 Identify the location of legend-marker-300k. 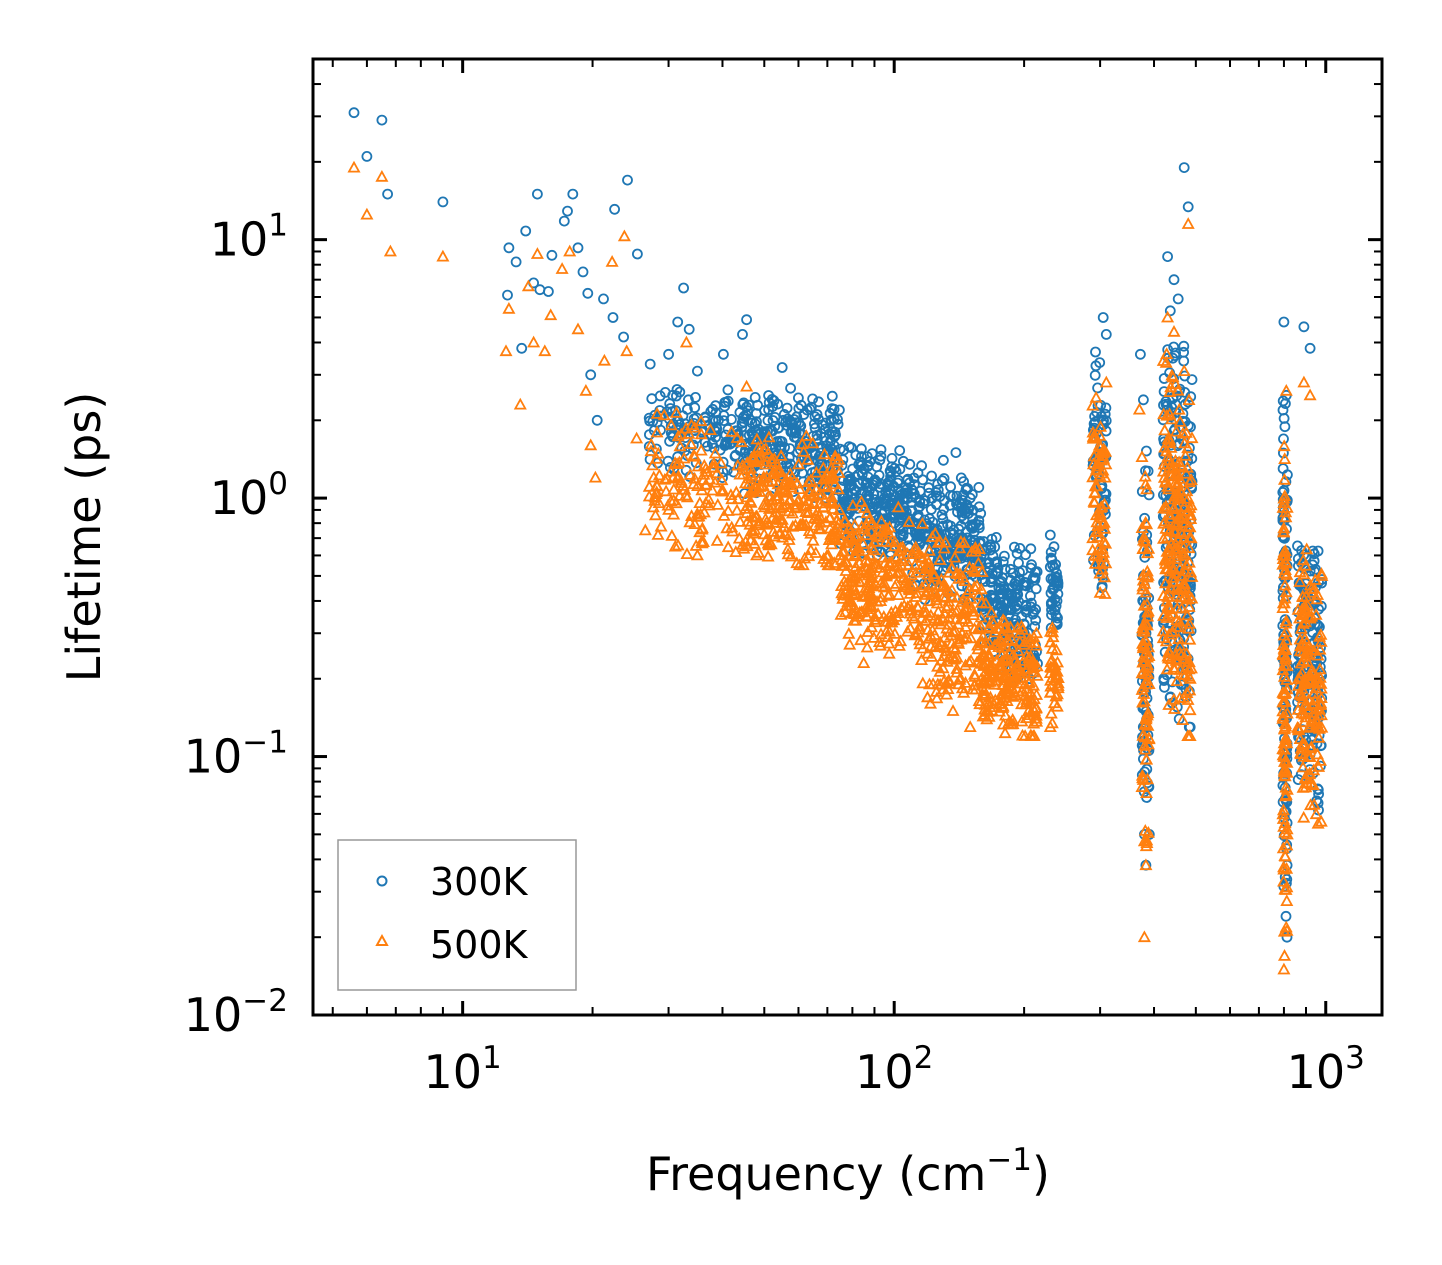
(382, 881).